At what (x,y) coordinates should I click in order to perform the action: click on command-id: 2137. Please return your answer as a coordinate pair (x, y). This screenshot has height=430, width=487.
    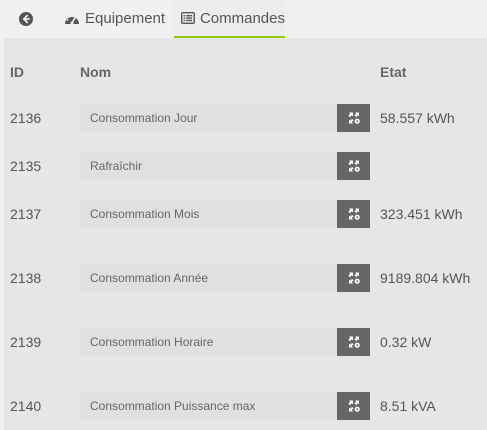
    Looking at the image, I should click on (26, 214).